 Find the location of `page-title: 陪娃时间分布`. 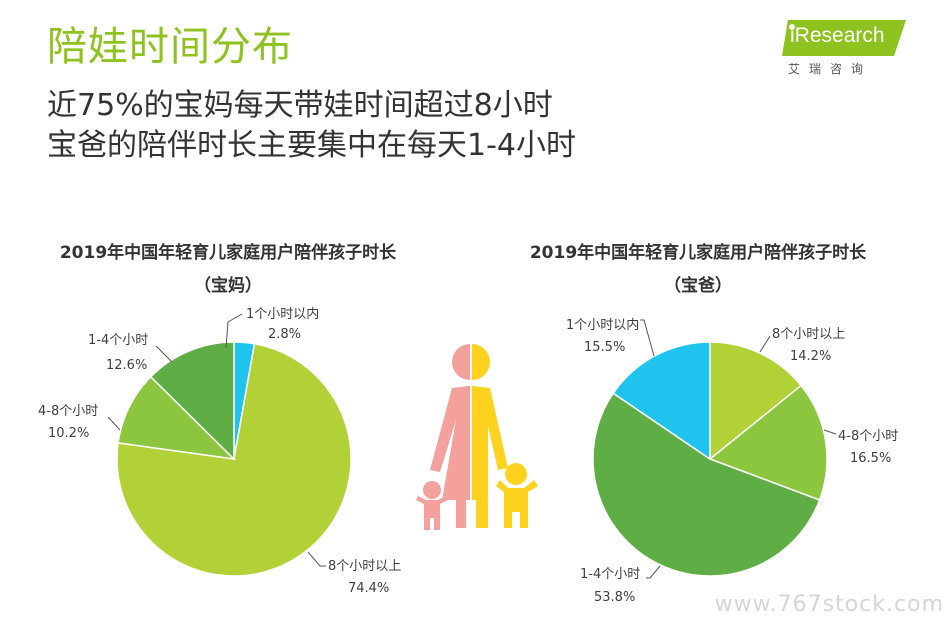

page-title: 陪娃时间分布 is located at coordinates (170, 47).